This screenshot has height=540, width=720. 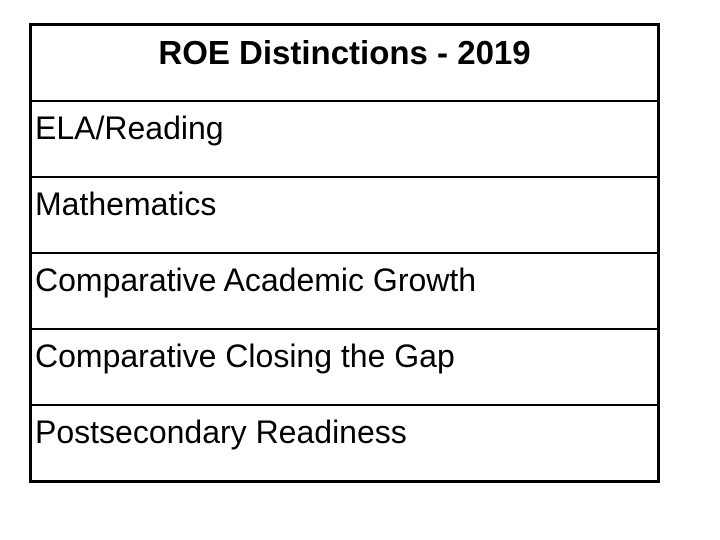 What do you see at coordinates (344, 140) in the screenshot?
I see `table-row-ela-reading: ELA/Reading` at bounding box center [344, 140].